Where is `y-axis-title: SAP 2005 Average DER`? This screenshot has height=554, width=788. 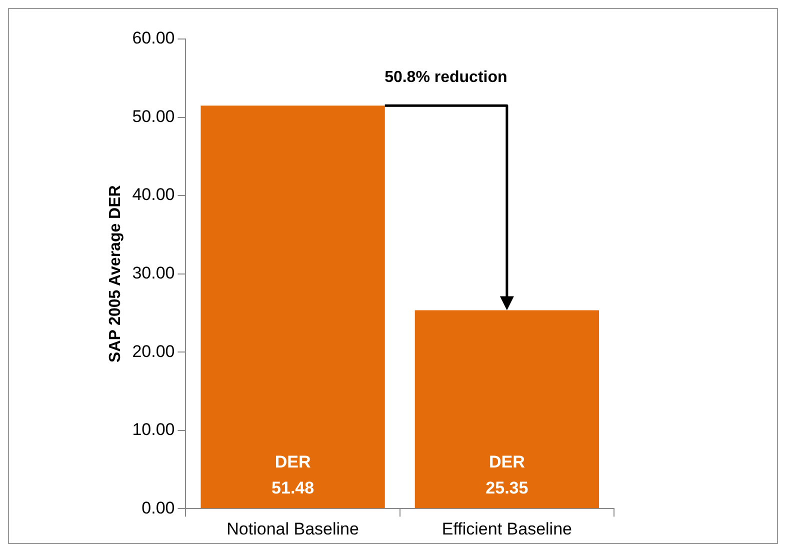
y-axis-title: SAP 2005 Average DER is located at coordinates (115, 273).